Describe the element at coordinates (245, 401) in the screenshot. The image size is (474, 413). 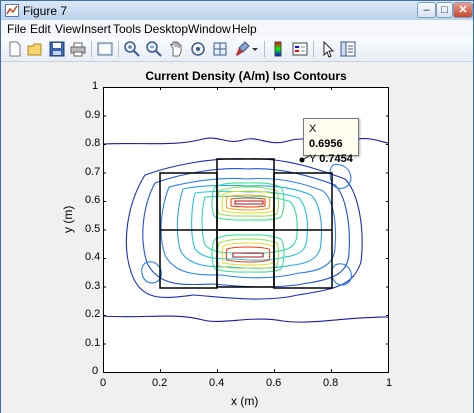
I see `x-axis-label: x (m)` at that location.